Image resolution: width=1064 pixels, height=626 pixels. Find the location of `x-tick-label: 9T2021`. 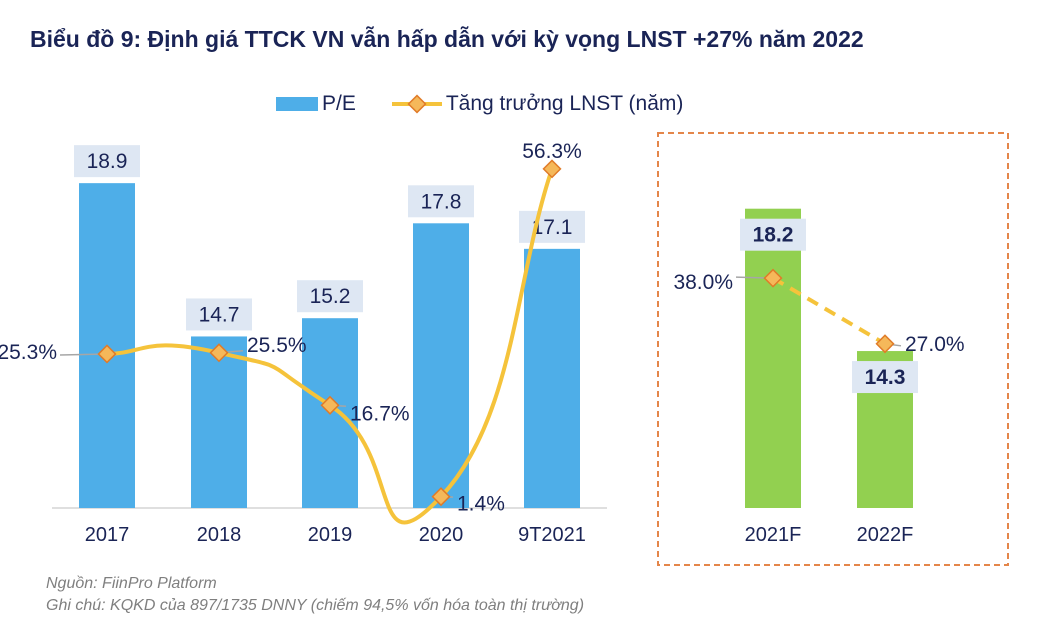

x-tick-label: 9T2021 is located at coordinates (552, 535).